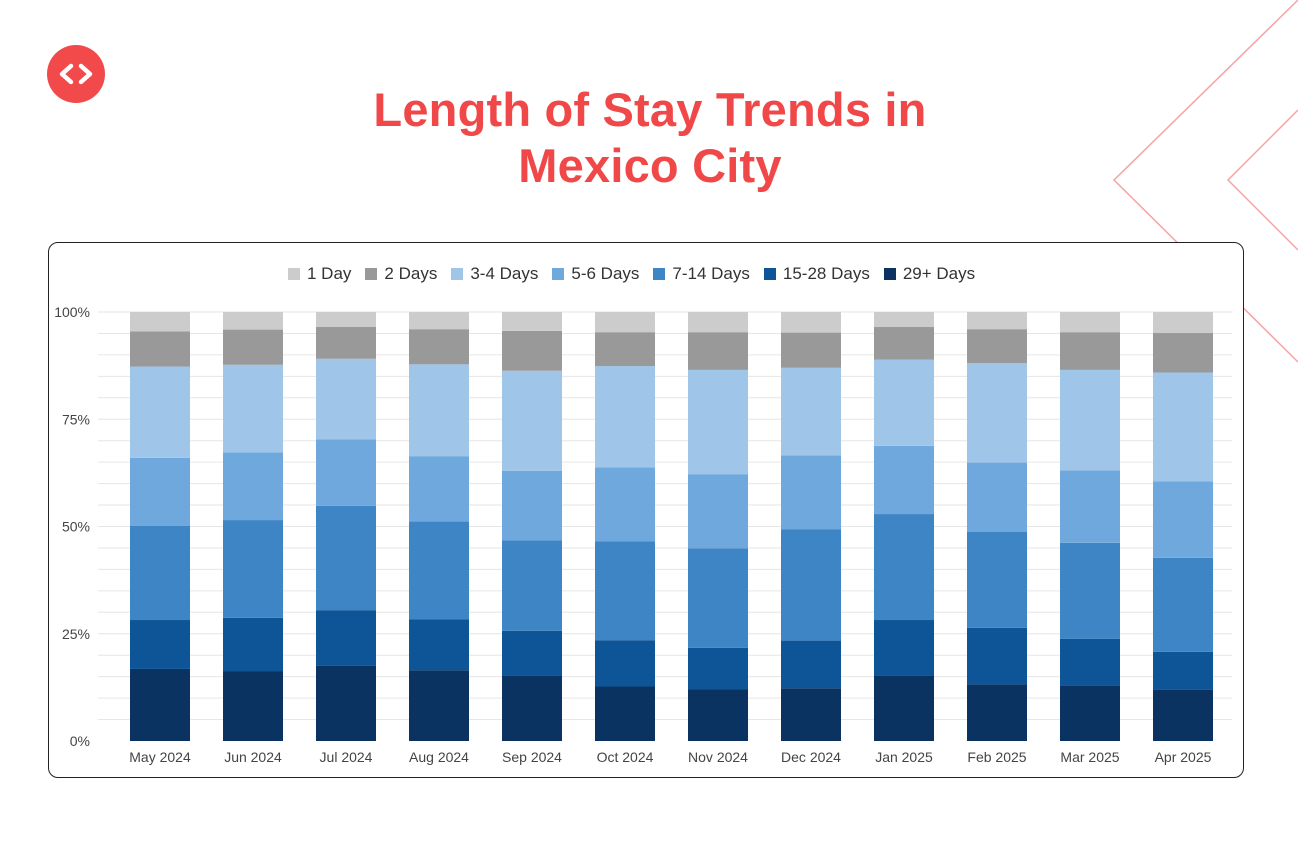 The width and height of the screenshot is (1298, 846). What do you see at coordinates (650, 138) in the screenshot?
I see `page-title: Length of Stay Trends in Mexico City` at bounding box center [650, 138].